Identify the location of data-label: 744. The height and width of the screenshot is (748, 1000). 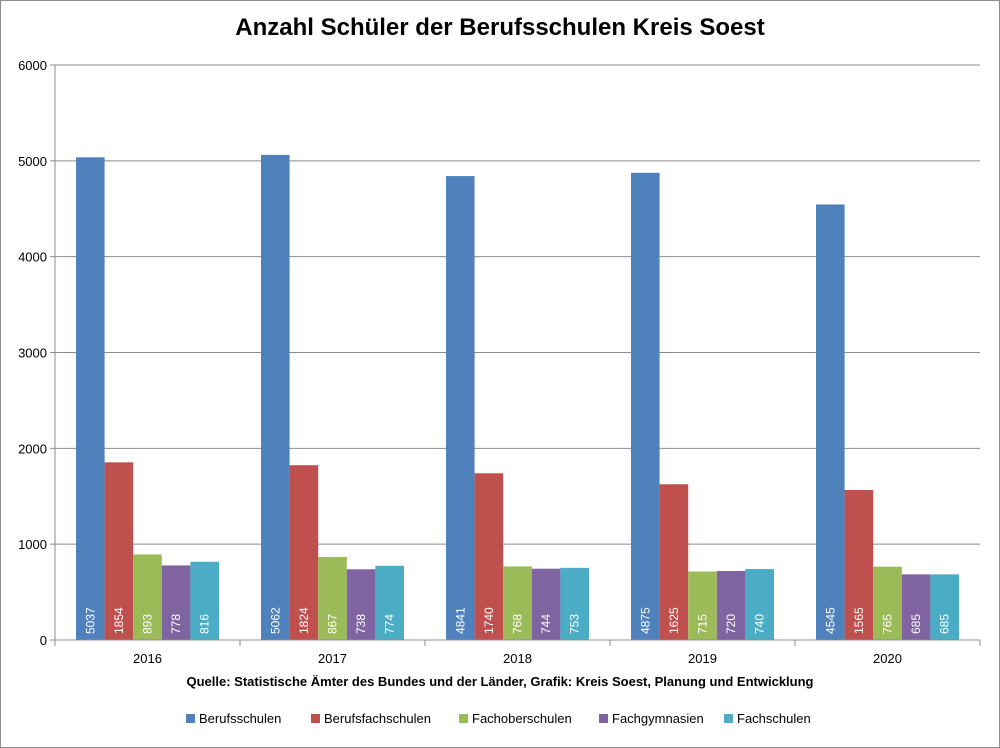
(546, 624).